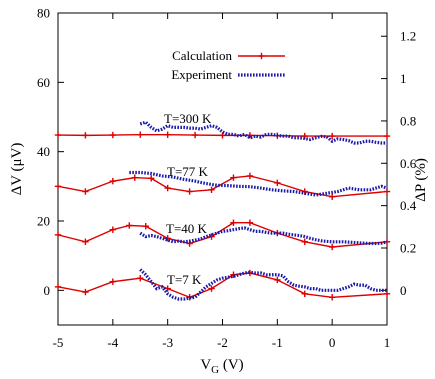 The width and height of the screenshot is (435, 379). Describe the element at coordinates (47, 290) in the screenshot. I see `y-left-tick-label: 0` at that location.